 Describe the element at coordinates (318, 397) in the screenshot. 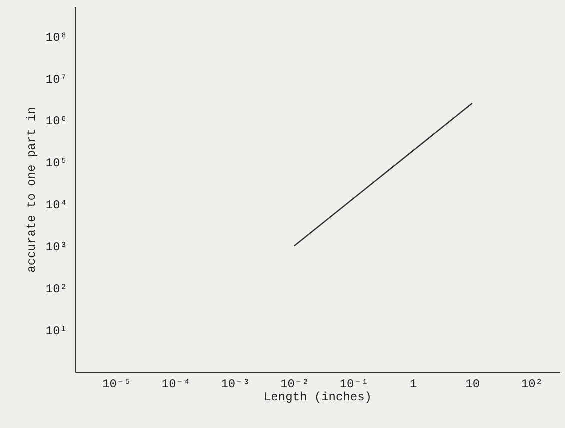

I see `x-axis-title: Length (inches)` at that location.